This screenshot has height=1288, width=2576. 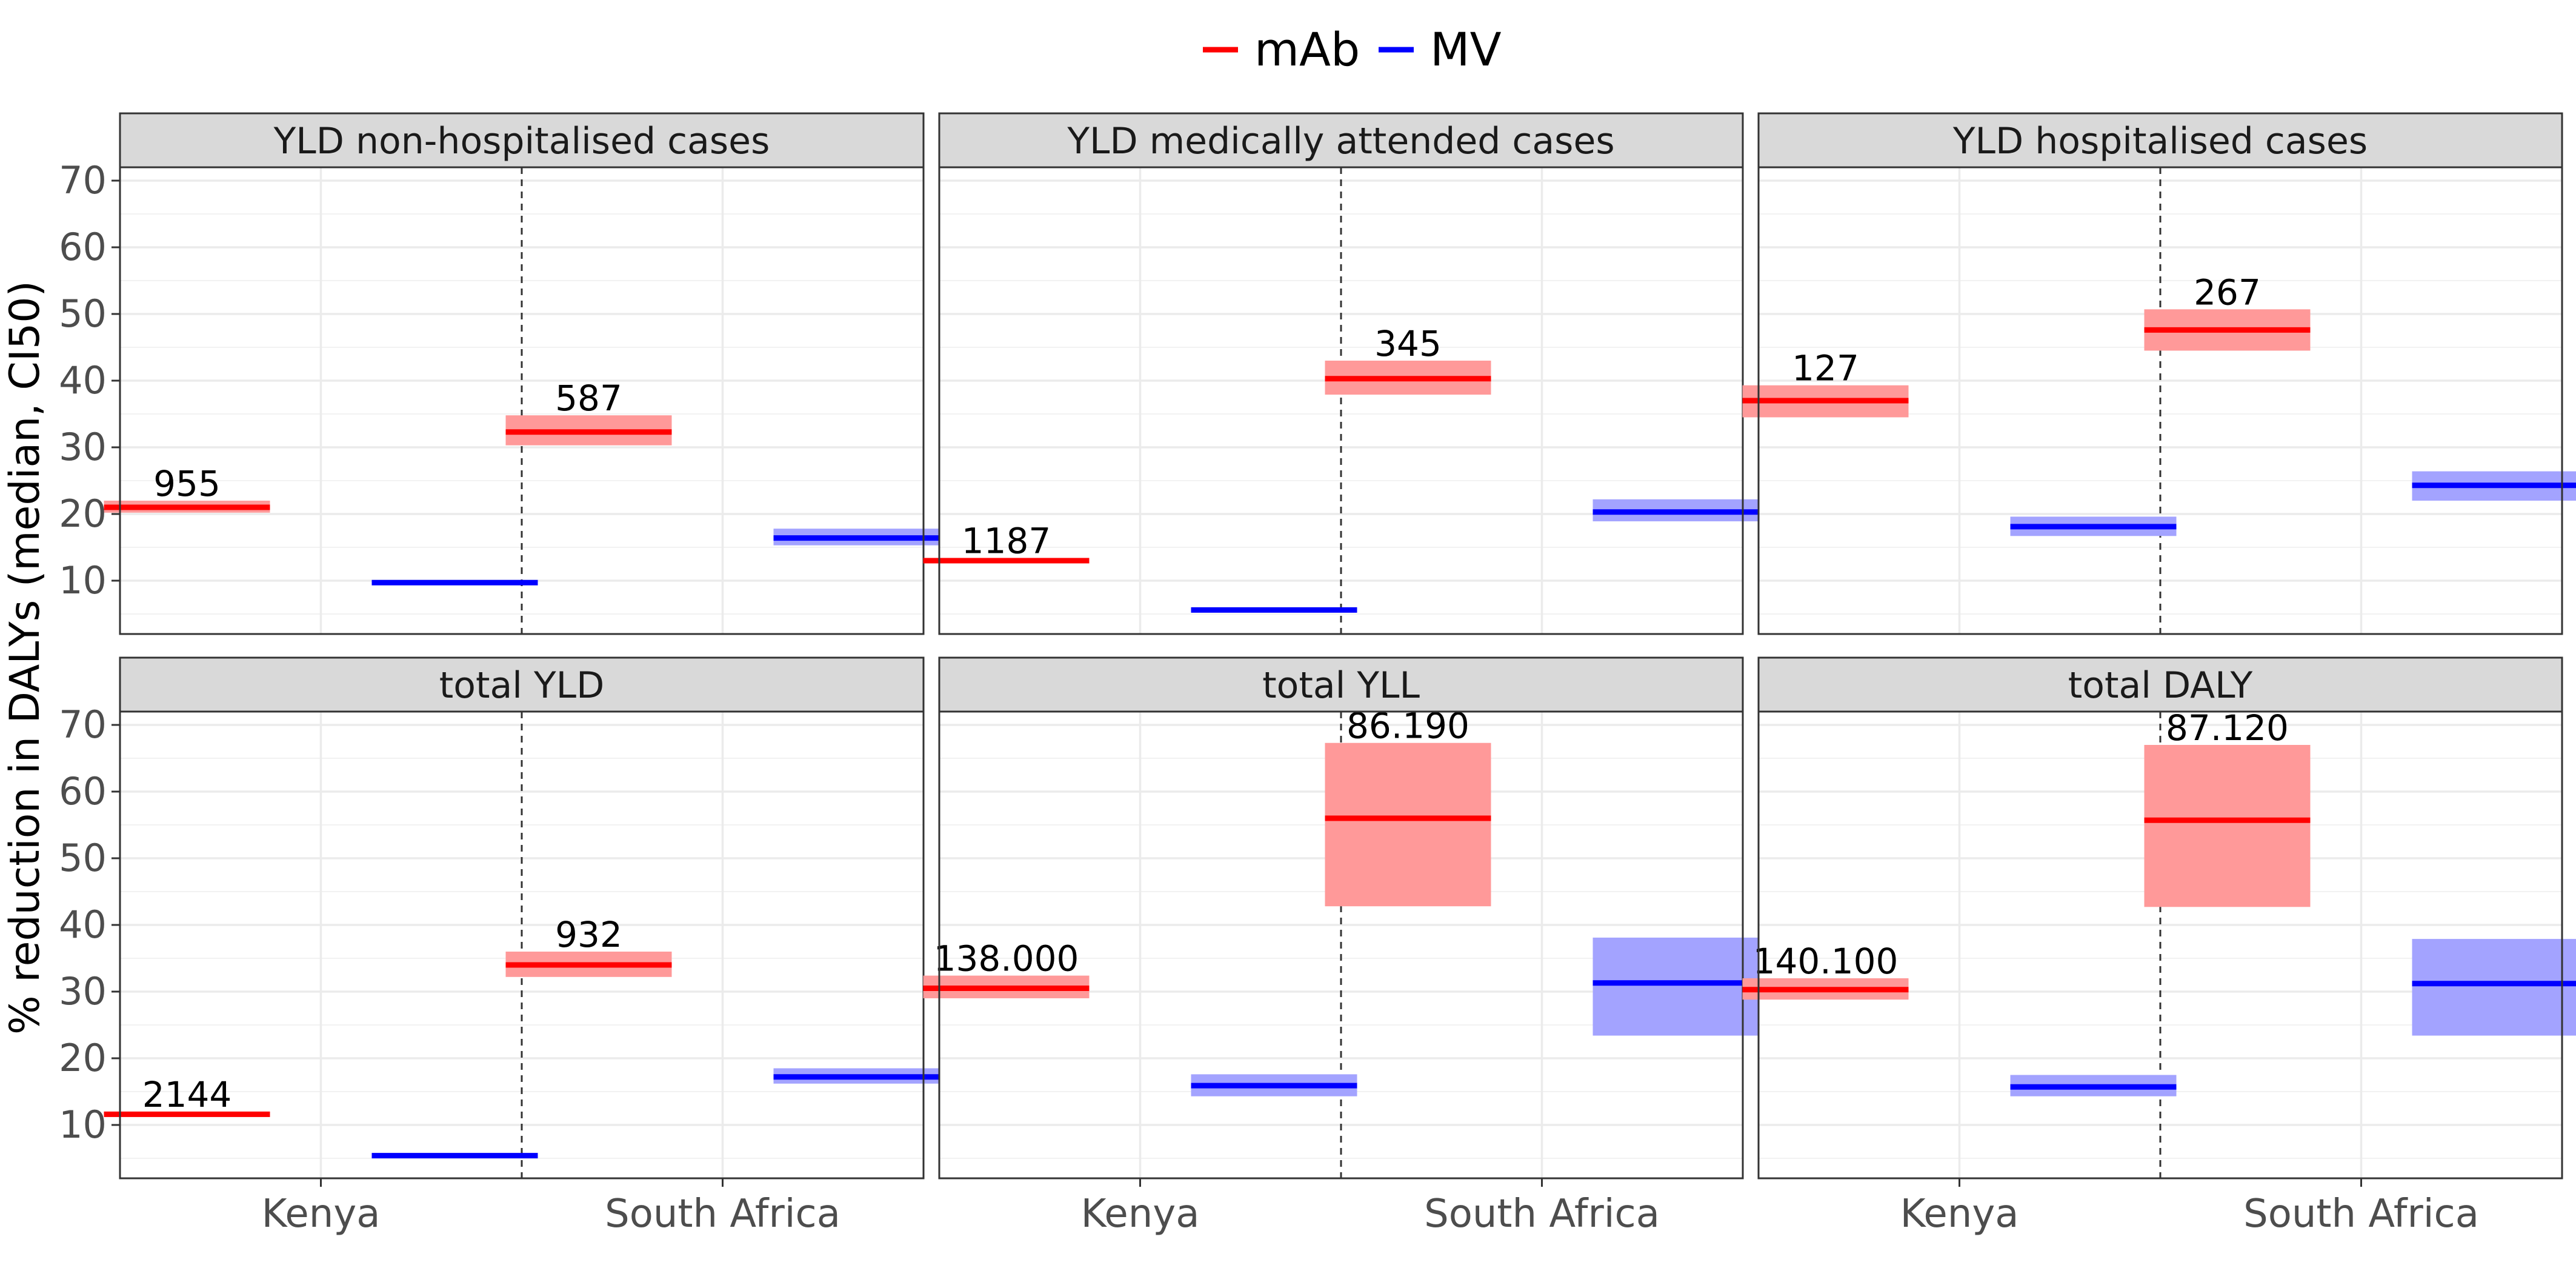 What do you see at coordinates (588, 934) in the screenshot?
I see `data-label-south-africa: 932` at bounding box center [588, 934].